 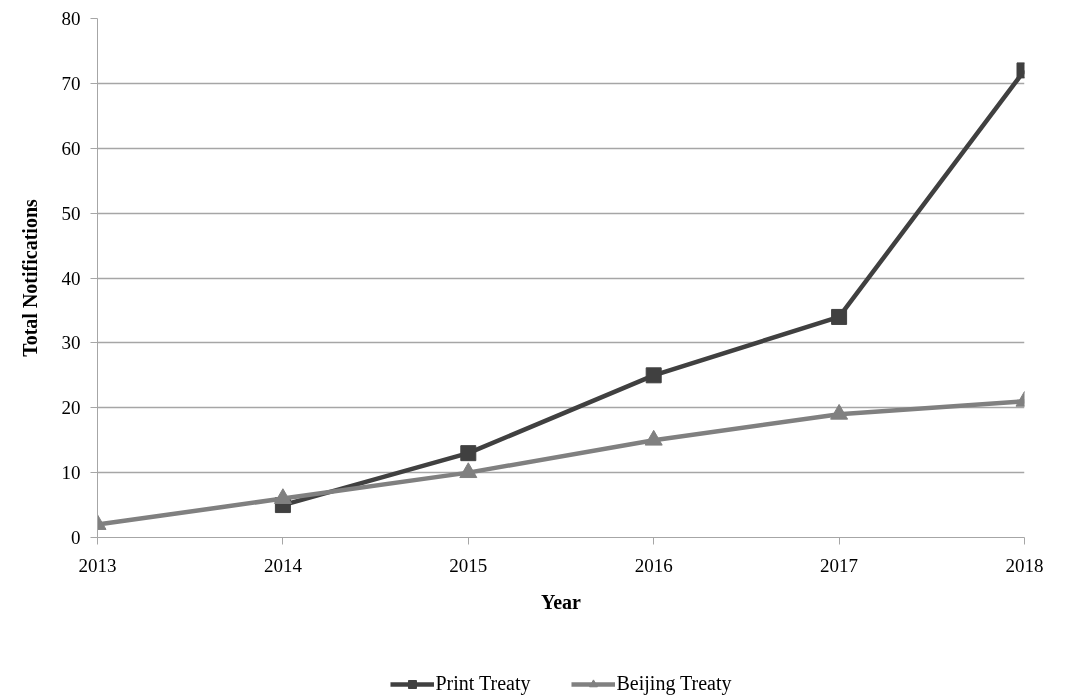 What do you see at coordinates (29, 277) in the screenshot?
I see `y-axis-title: Total Notifications` at bounding box center [29, 277].